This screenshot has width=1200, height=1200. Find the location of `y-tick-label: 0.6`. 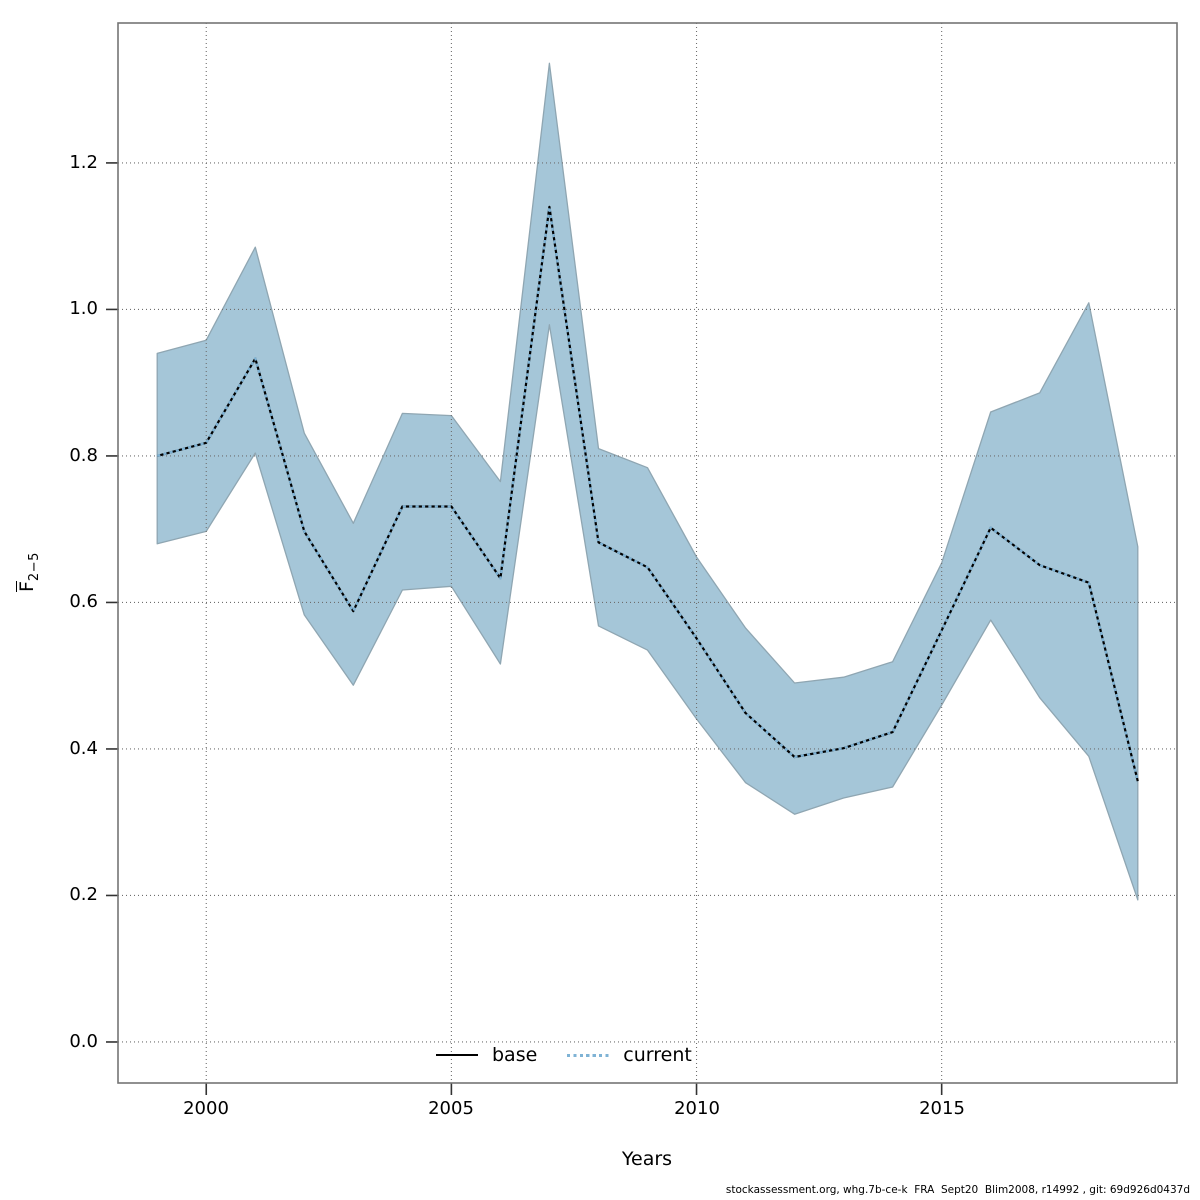

y-tick-label: 0.6 is located at coordinates (83, 601).